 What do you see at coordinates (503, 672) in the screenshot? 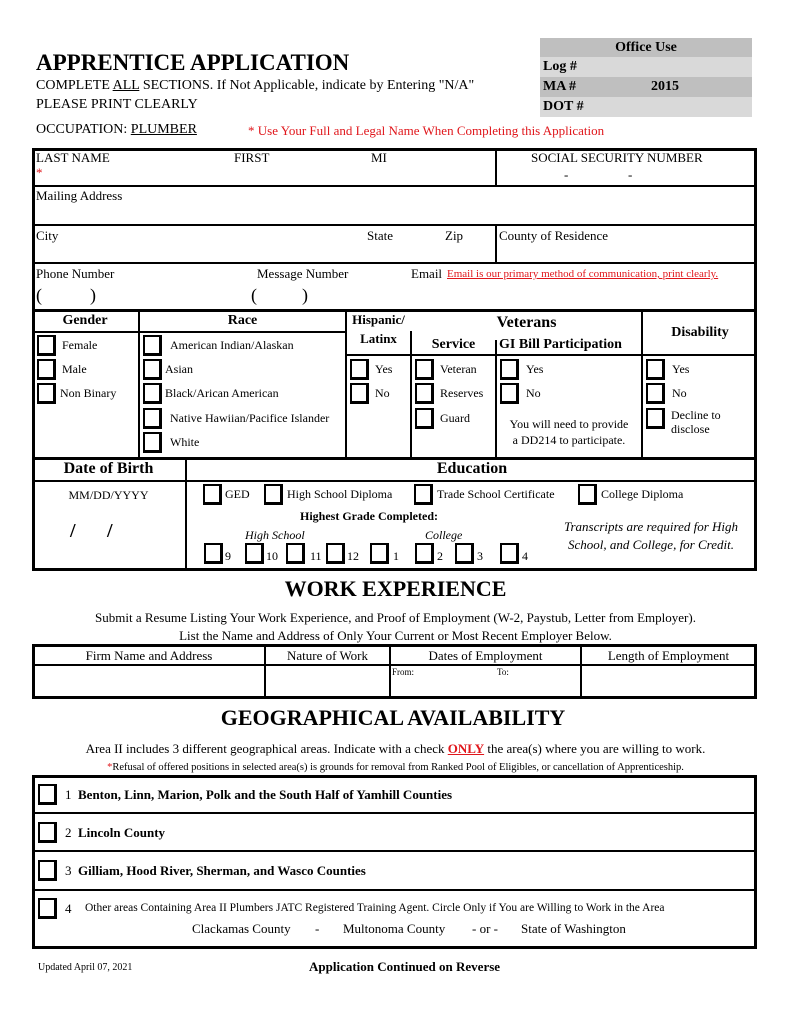
I see `to-label: To:` at bounding box center [503, 672].